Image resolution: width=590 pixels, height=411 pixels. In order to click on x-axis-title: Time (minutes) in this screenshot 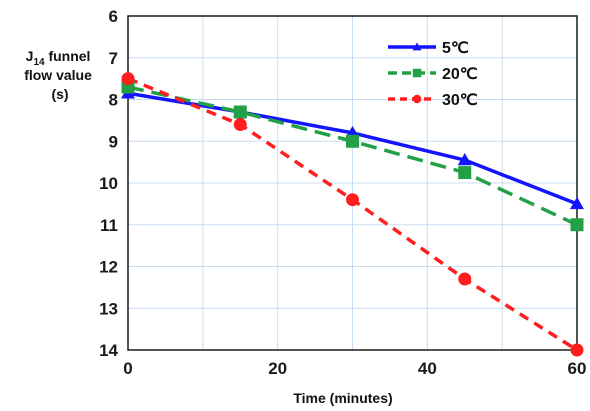, I will do `click(342, 398)`.